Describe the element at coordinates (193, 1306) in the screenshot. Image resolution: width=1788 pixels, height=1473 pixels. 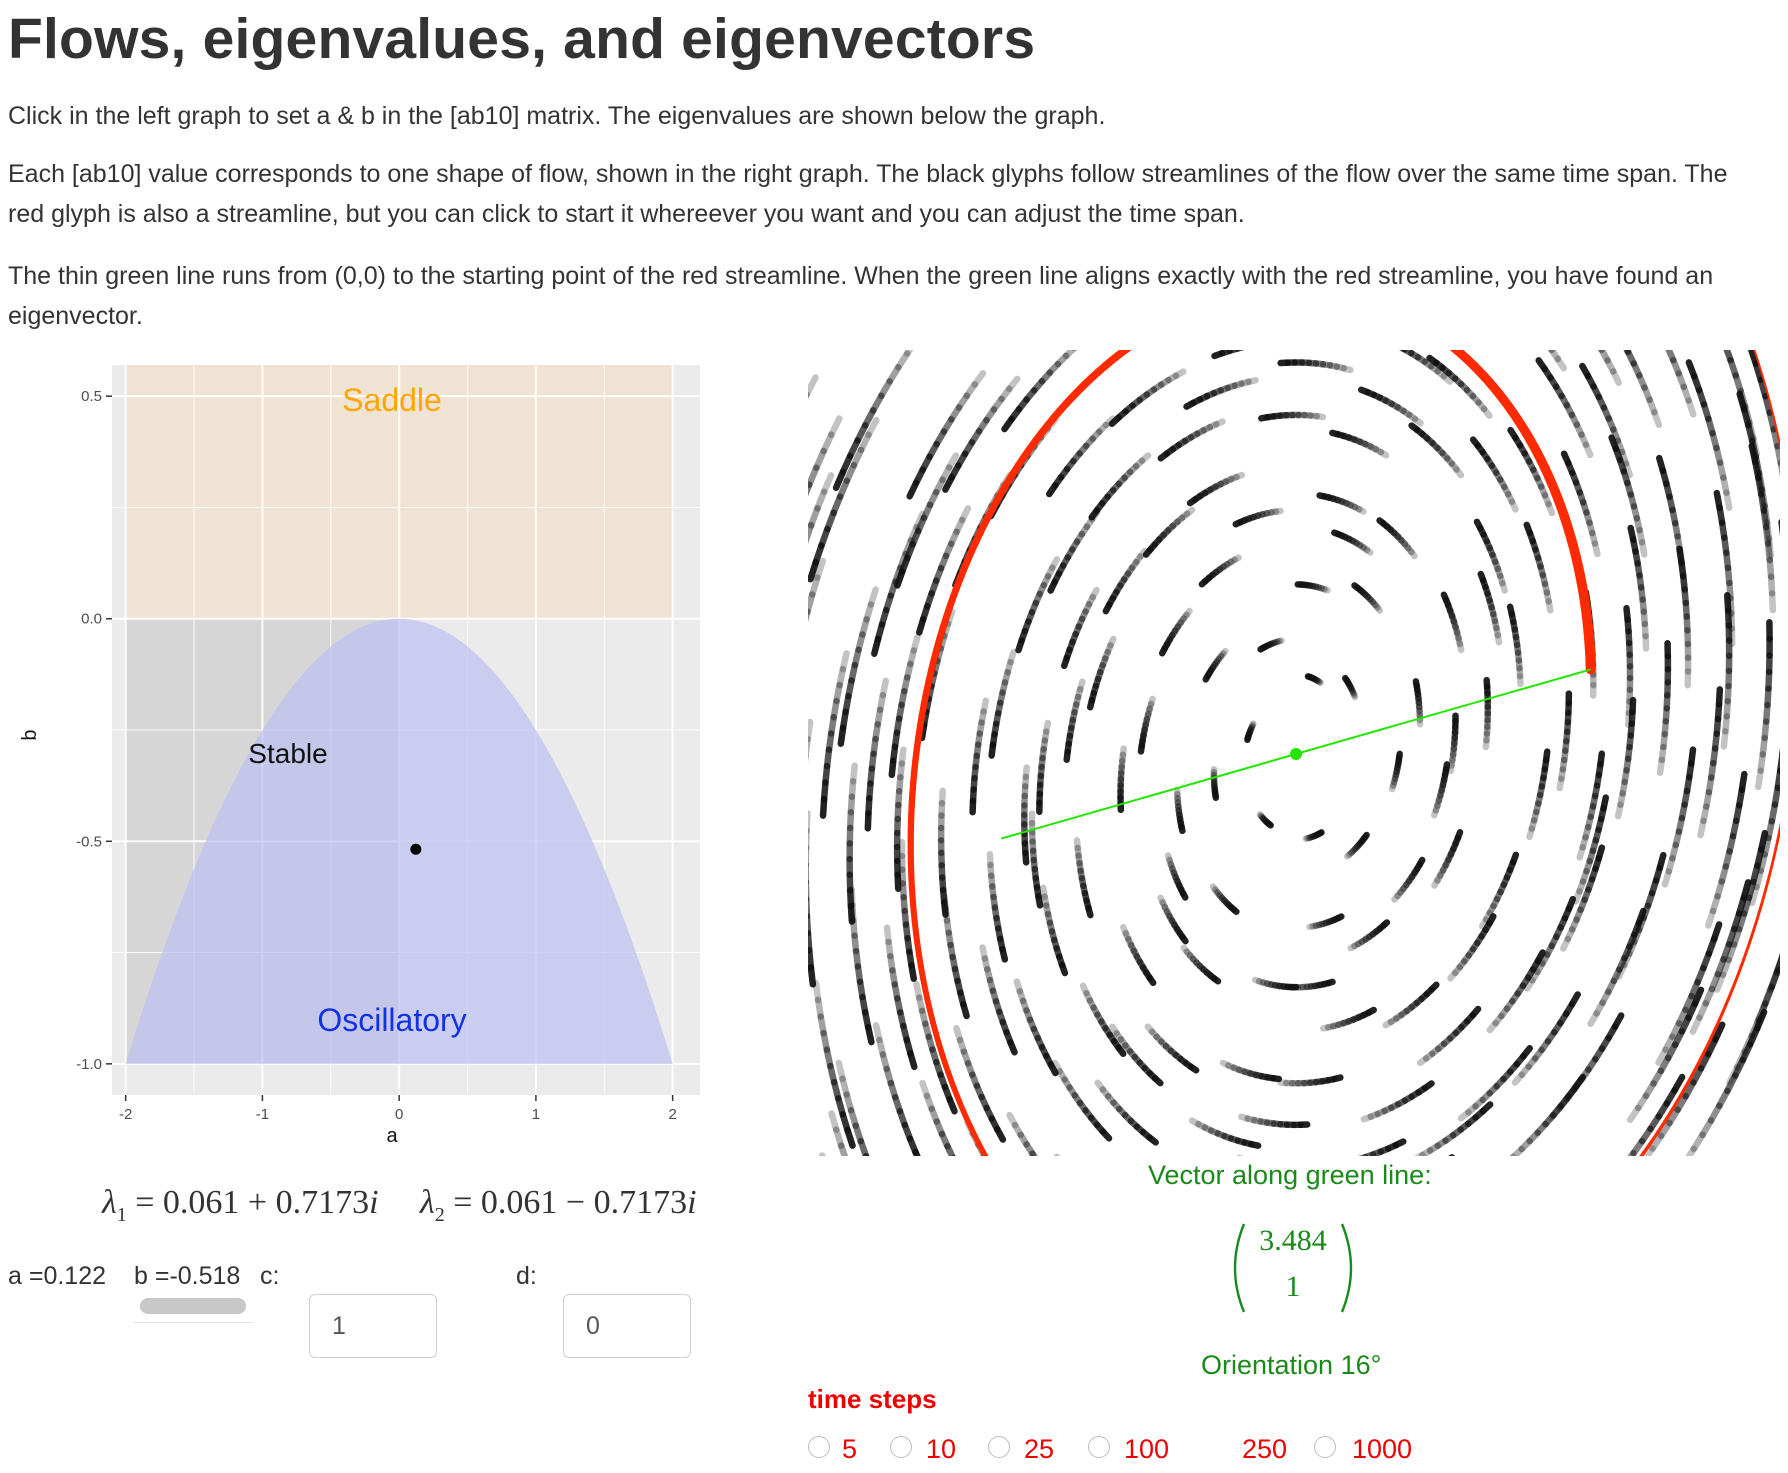
I see `slider-track` at that location.